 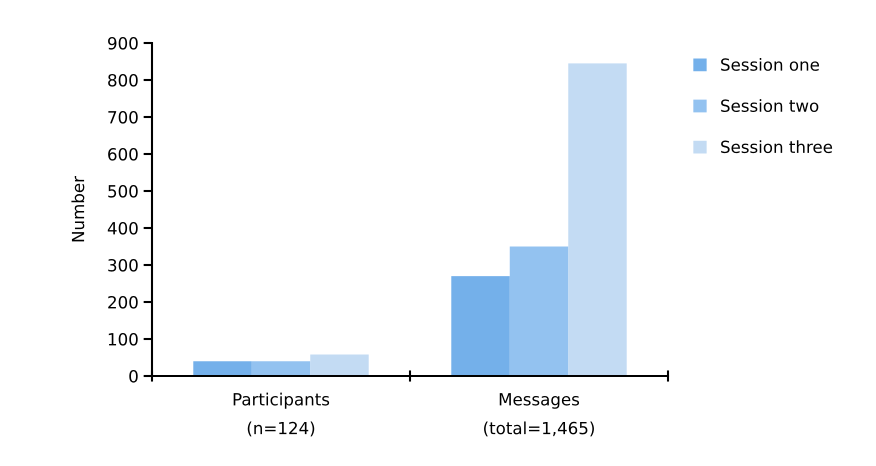 What do you see at coordinates (123, 43) in the screenshot?
I see `y-tick-label: 900` at bounding box center [123, 43].